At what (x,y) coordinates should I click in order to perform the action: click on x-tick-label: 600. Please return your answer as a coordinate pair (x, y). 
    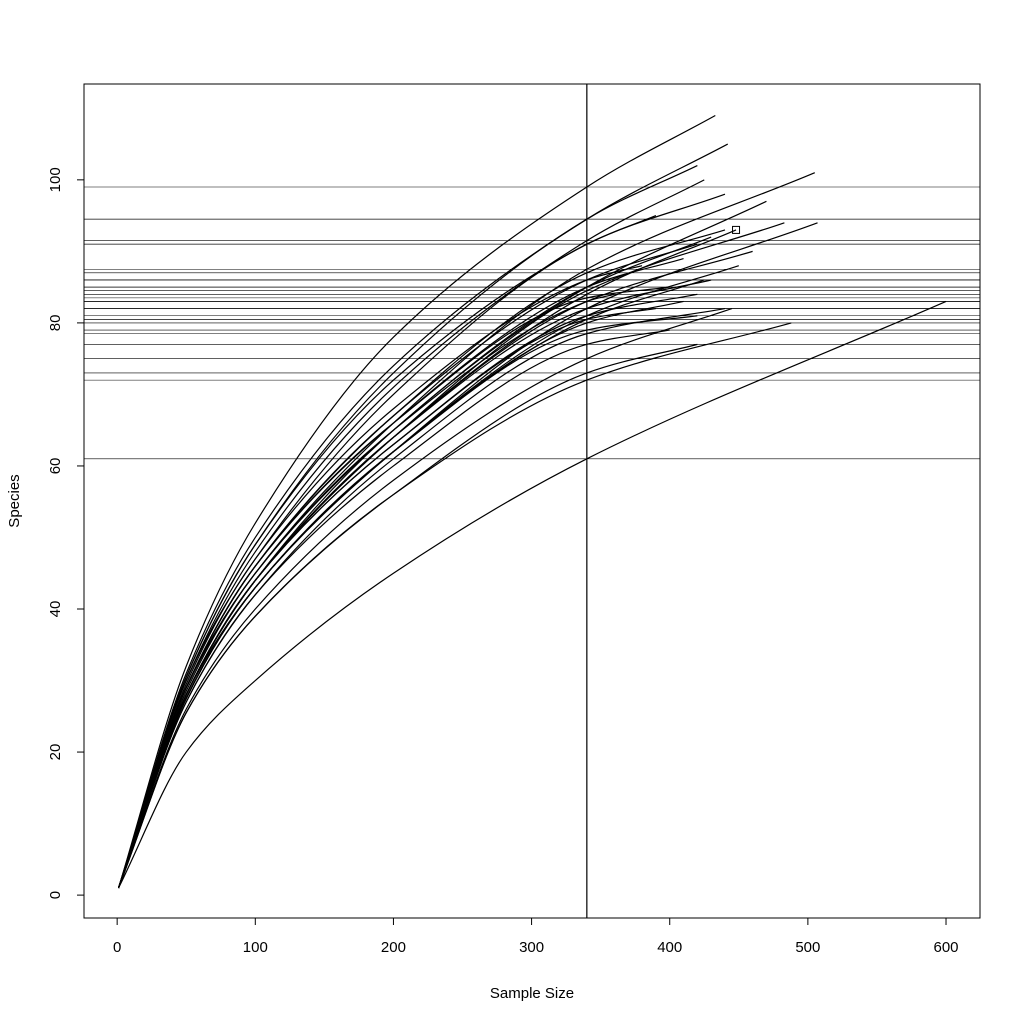
    Looking at the image, I should click on (946, 947).